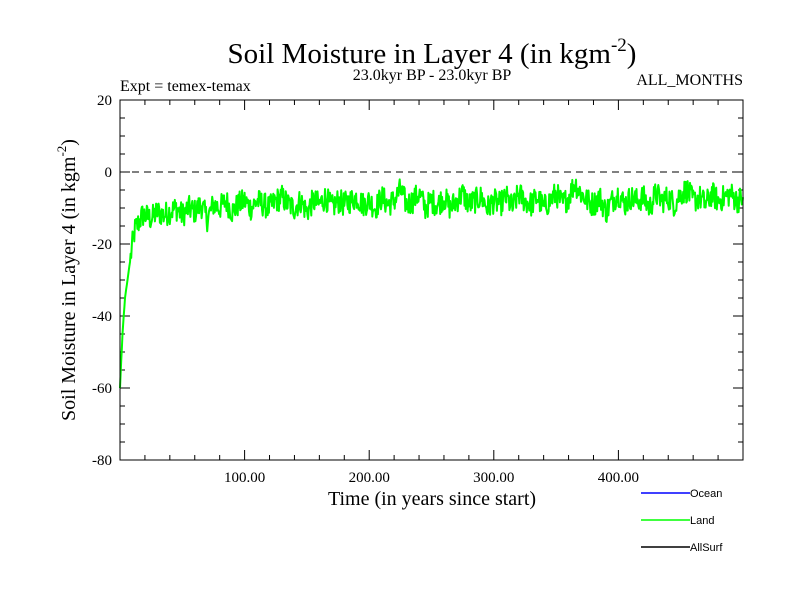 This screenshot has height=600, width=800. I want to click on x-tick-label: 100.00, so click(244, 478).